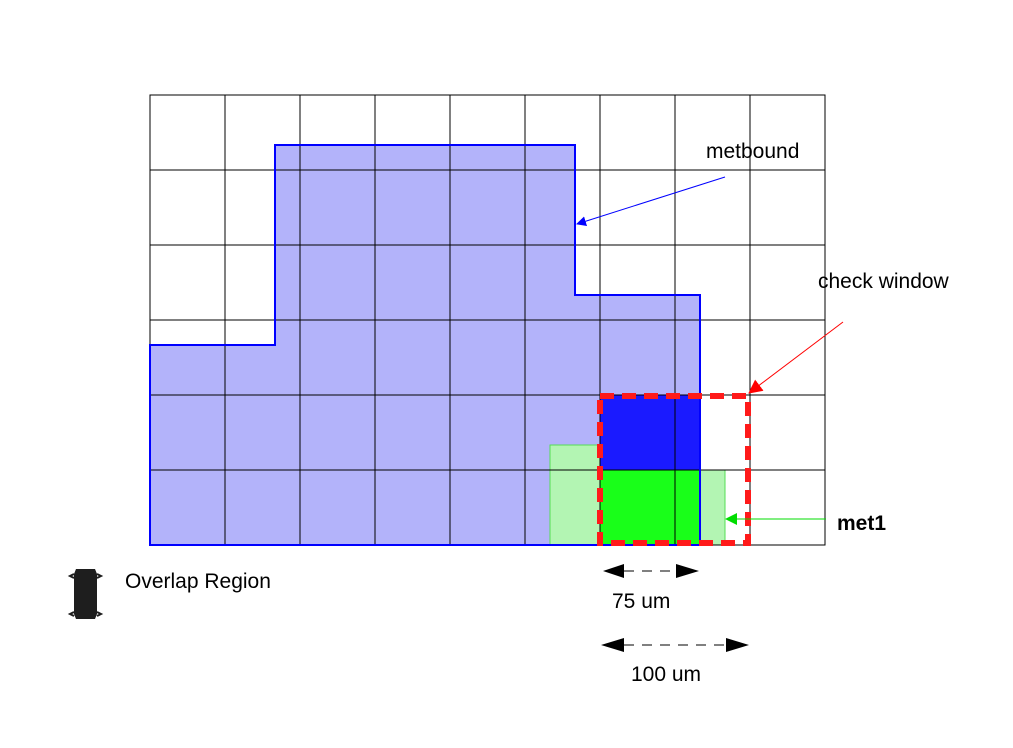  Describe the element at coordinates (712, 507) in the screenshot. I see `met1-right-tab` at that location.